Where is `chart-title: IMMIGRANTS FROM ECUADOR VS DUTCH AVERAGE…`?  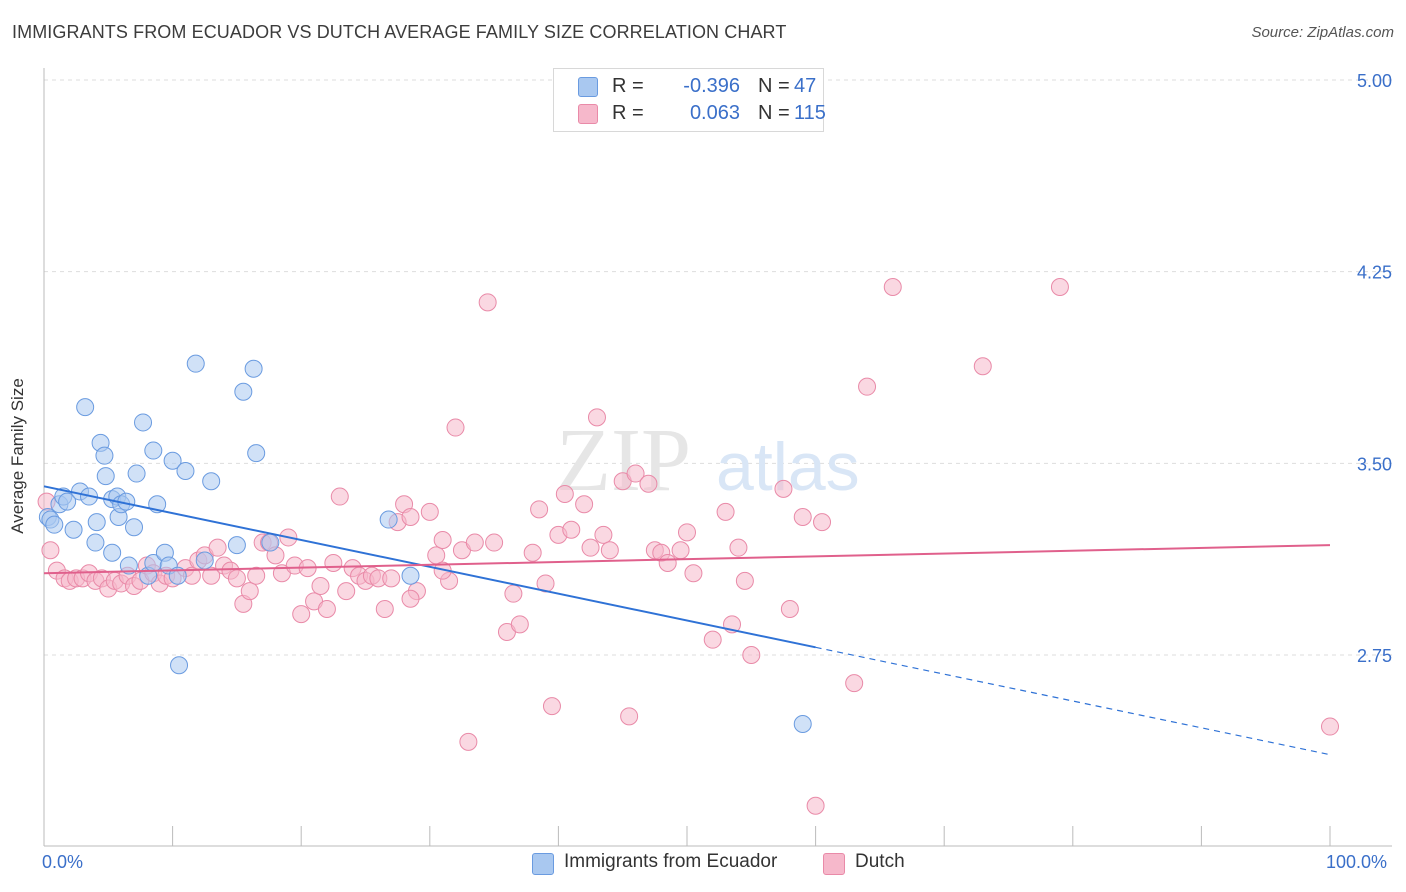 chart-title: IMMIGRANTS FROM ECUADOR VS DUTCH AVERAGE… is located at coordinates (399, 32).